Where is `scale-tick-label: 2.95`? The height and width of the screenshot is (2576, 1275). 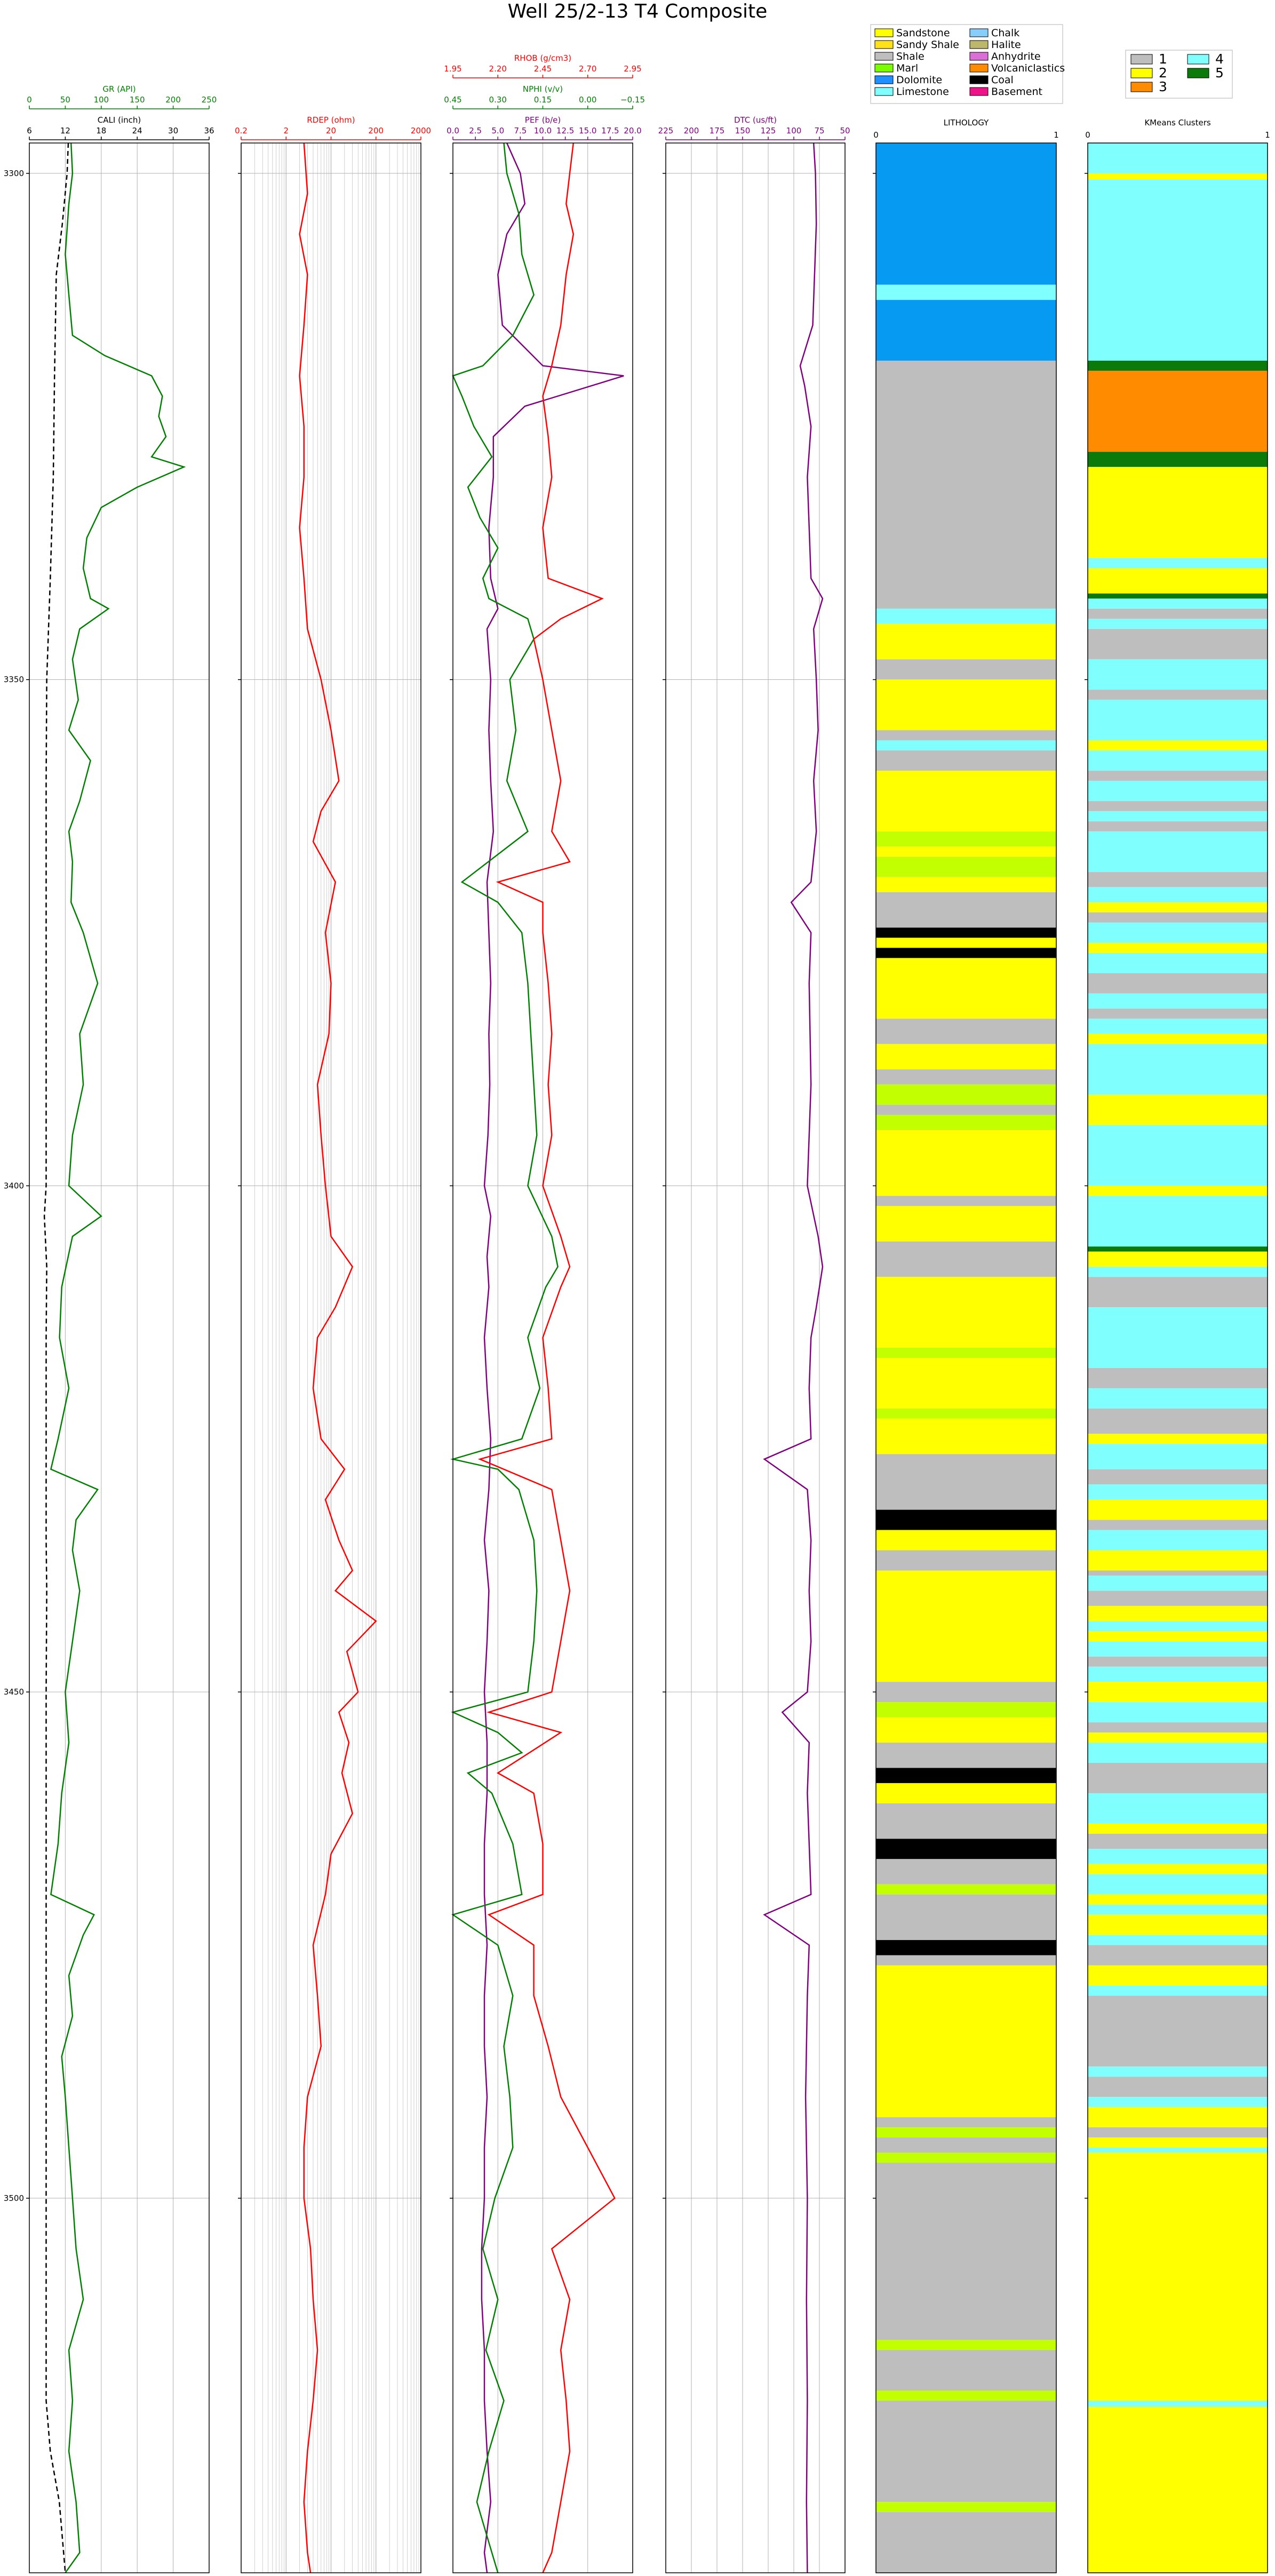 scale-tick-label: 2.95 is located at coordinates (632, 69).